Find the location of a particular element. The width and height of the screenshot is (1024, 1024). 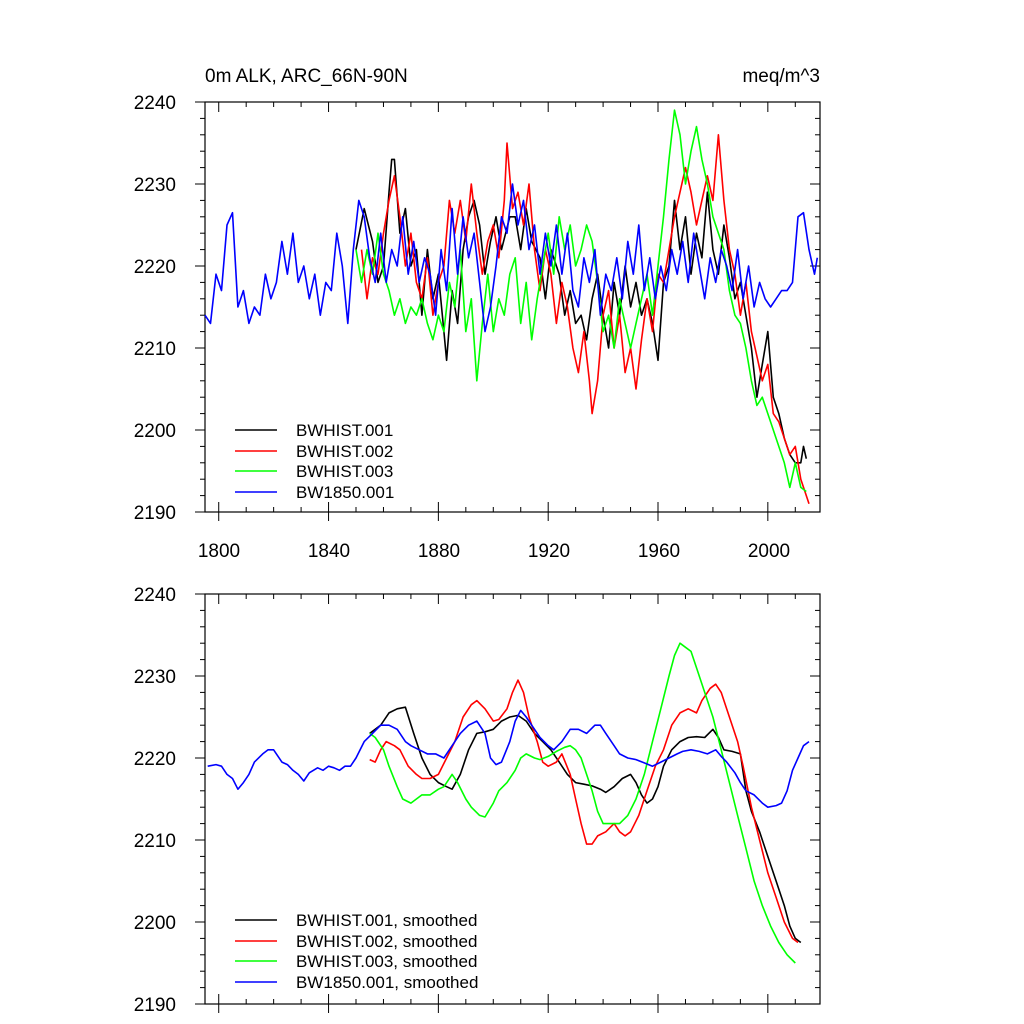

legend-label-bwhist001: BWHIST.001 is located at coordinates (344, 430).